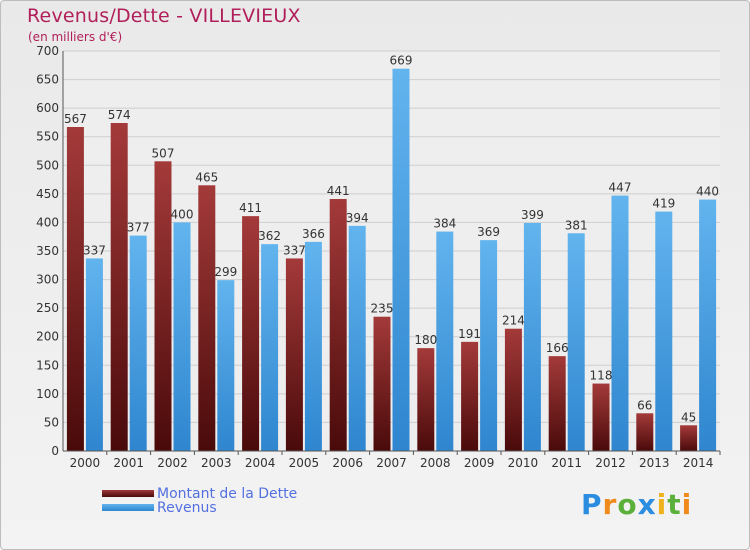 The height and width of the screenshot is (550, 750). Describe the element at coordinates (47, 308) in the screenshot. I see `y-tick-label: 250` at that location.